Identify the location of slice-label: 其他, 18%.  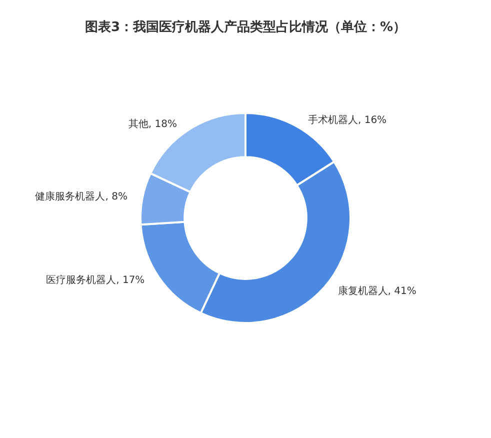
(153, 124).